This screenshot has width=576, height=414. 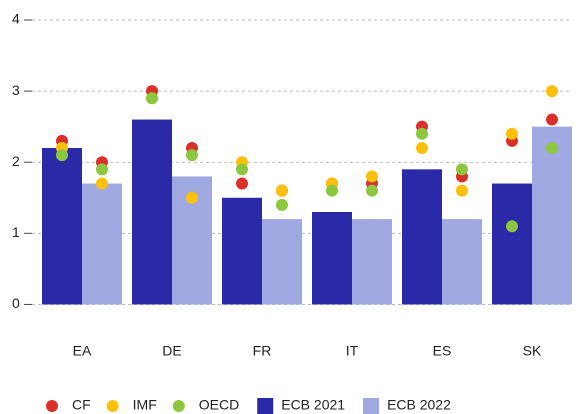 I want to click on y-tick-label: 2, so click(x=16, y=161).